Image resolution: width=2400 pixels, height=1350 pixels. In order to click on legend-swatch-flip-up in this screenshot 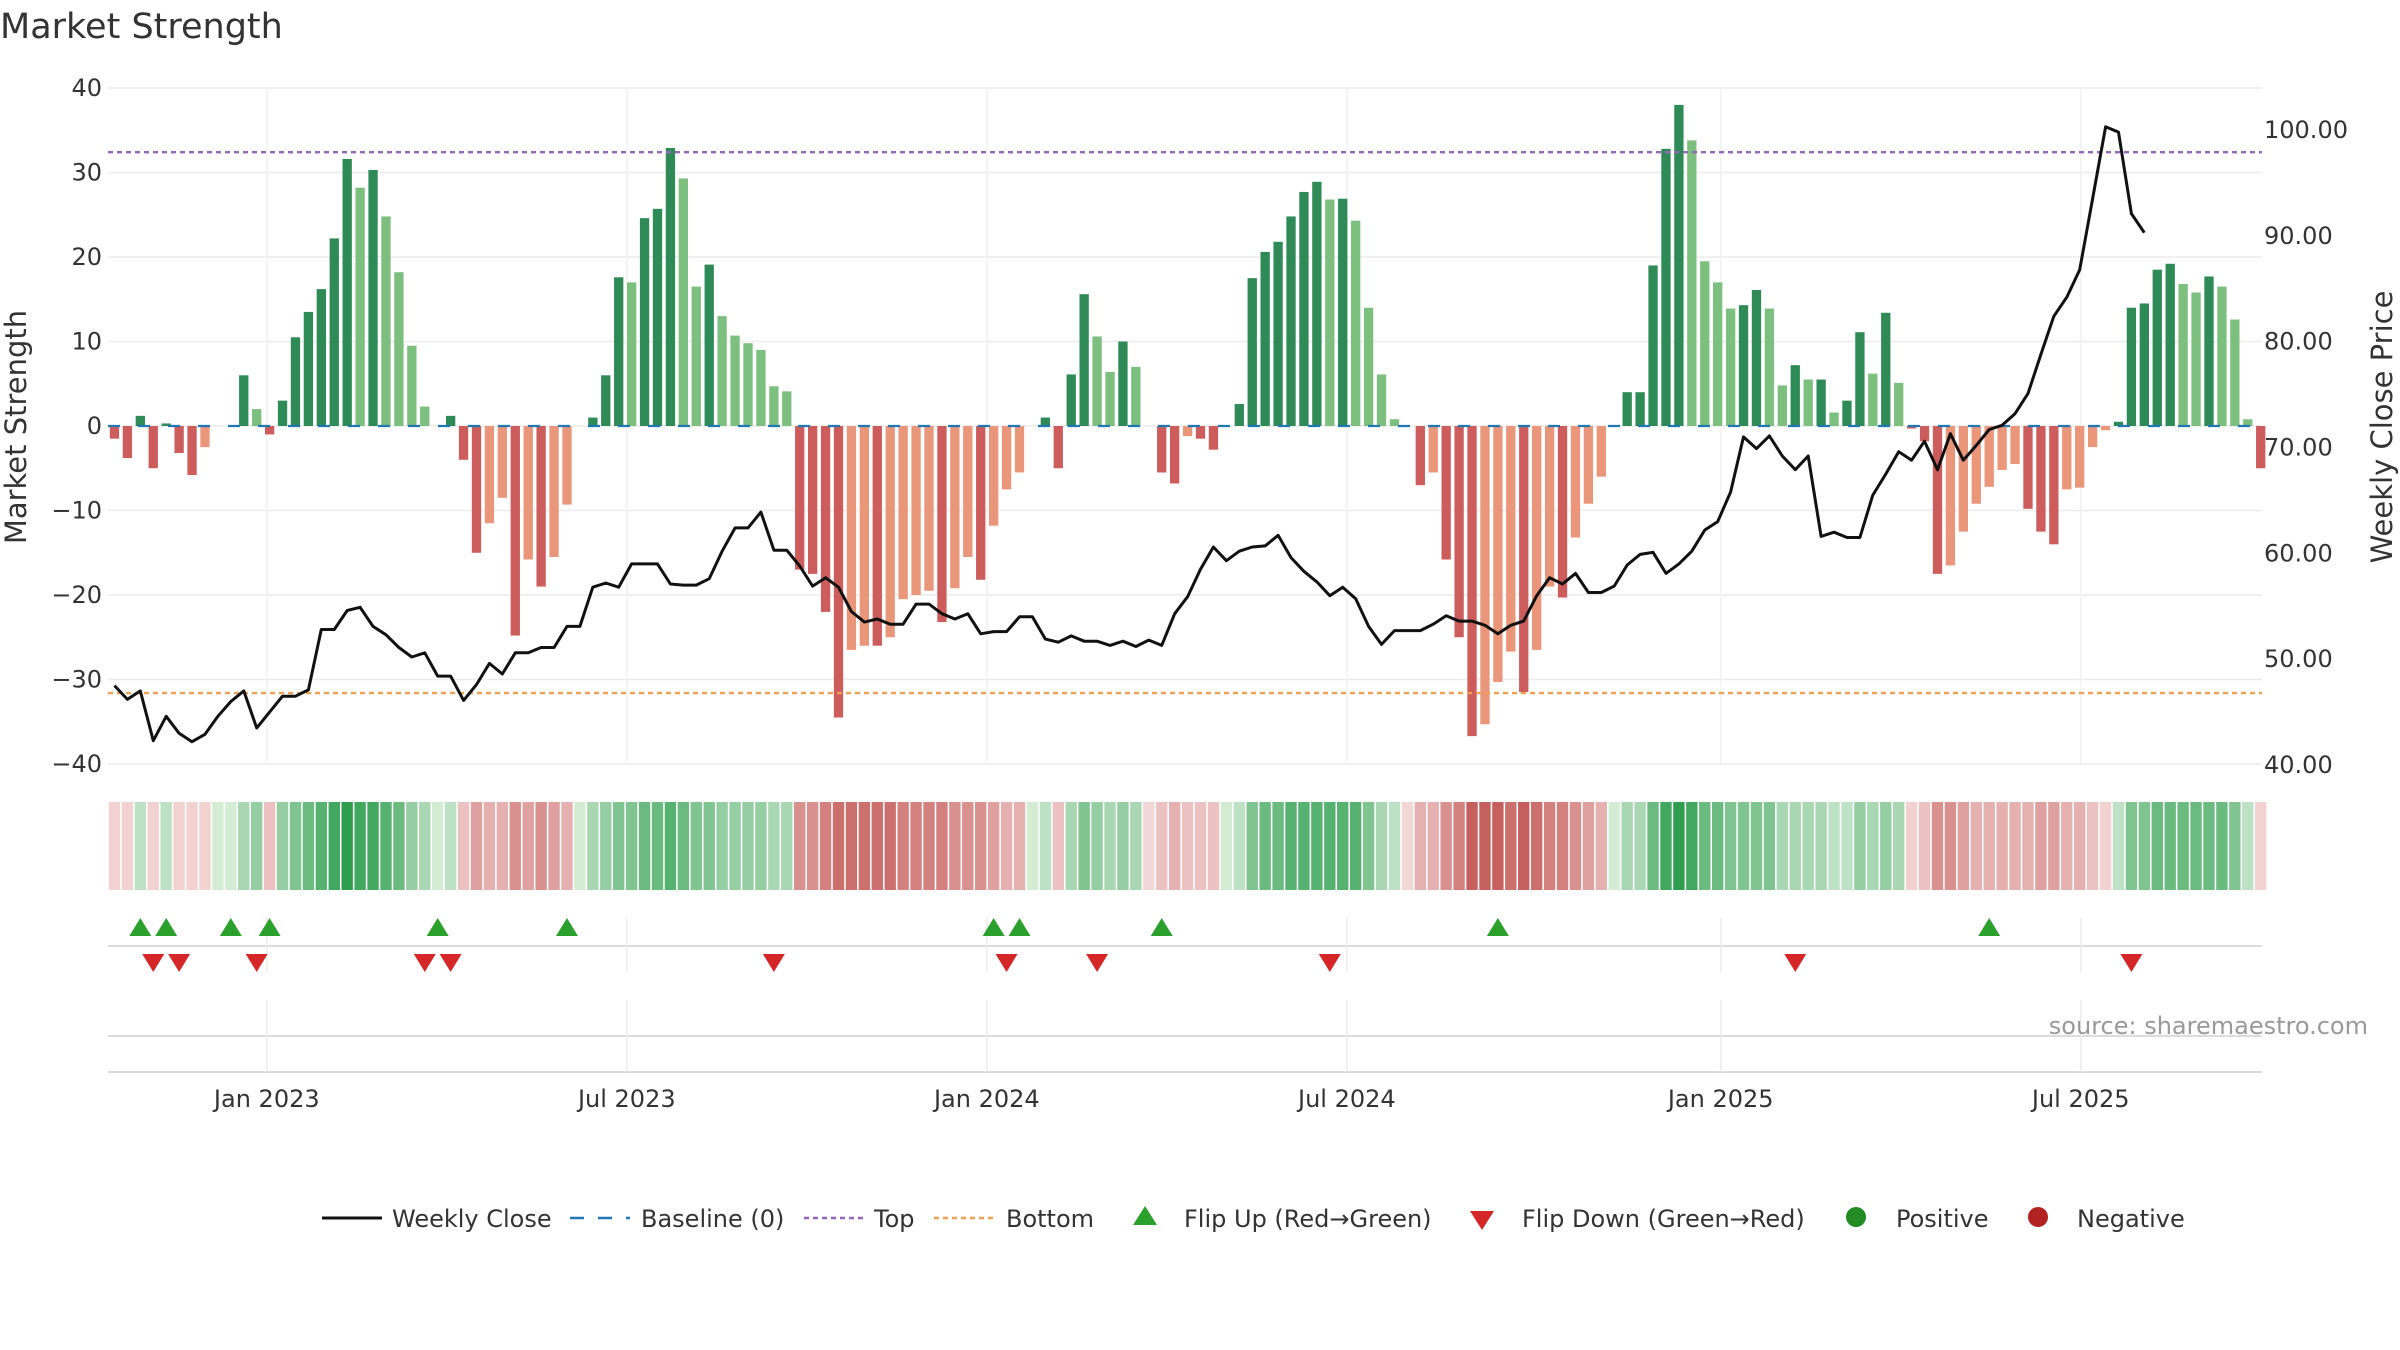, I will do `click(1145, 1215)`.